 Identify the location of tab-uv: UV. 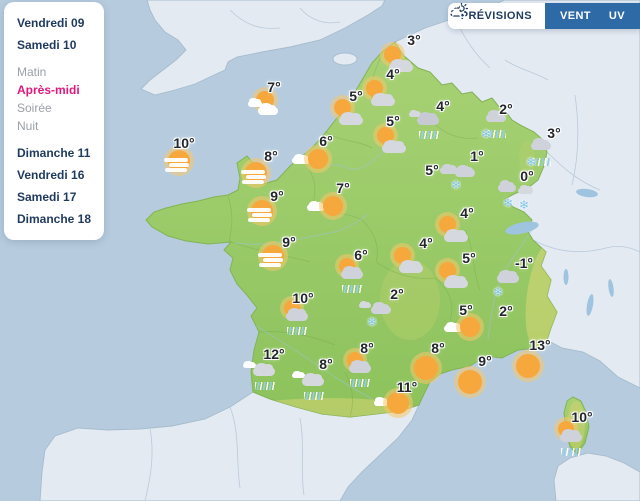
(541, 13).